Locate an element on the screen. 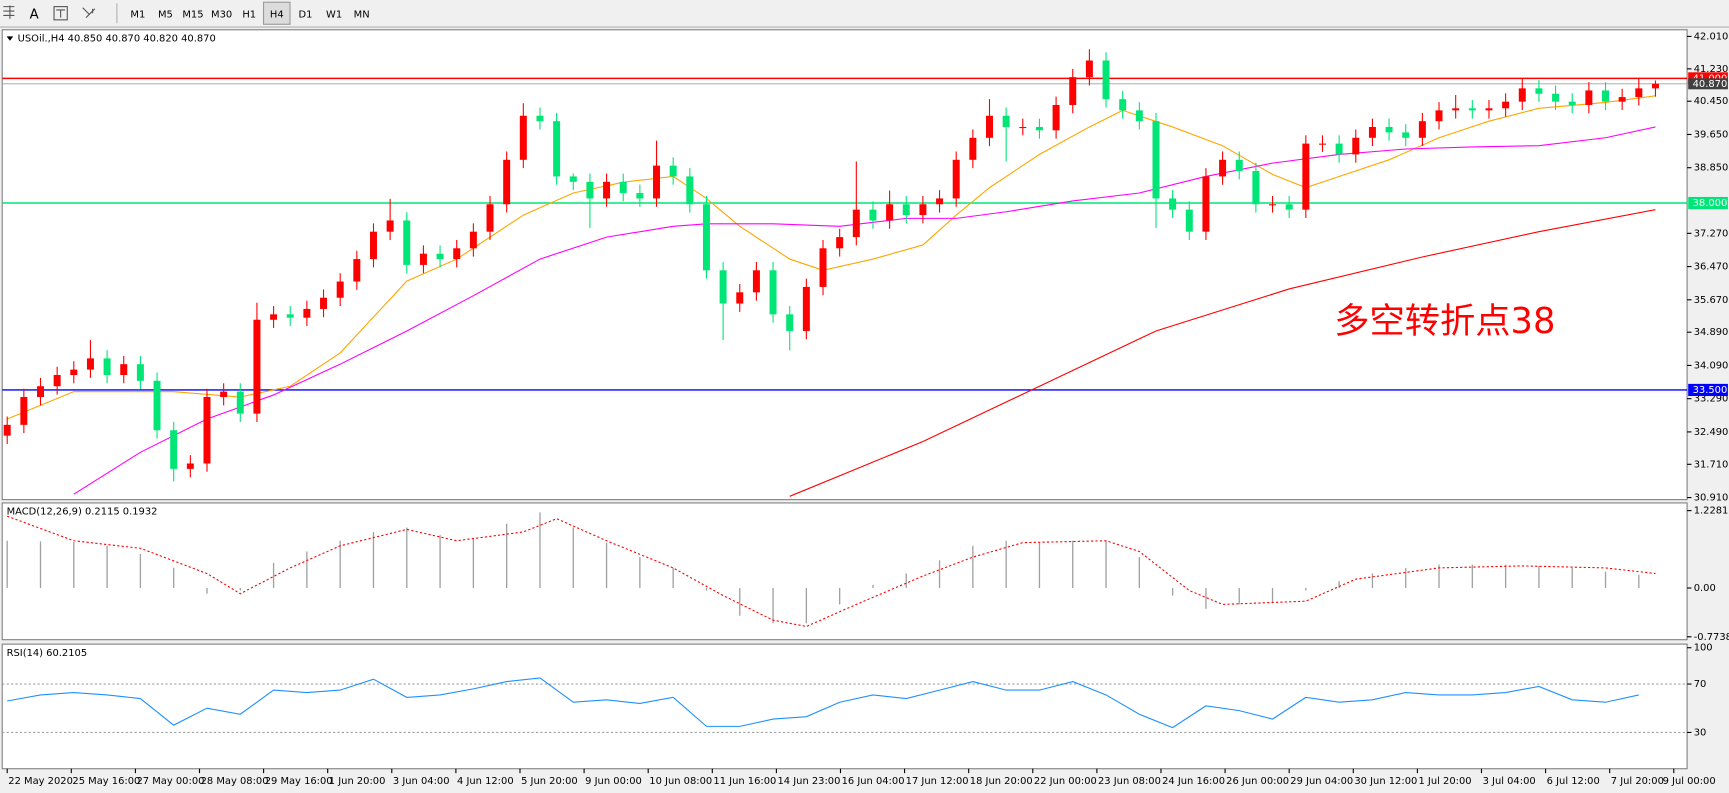 The width and height of the screenshot is (1729, 793). y-tick-label: 35.670 is located at coordinates (1711, 300).